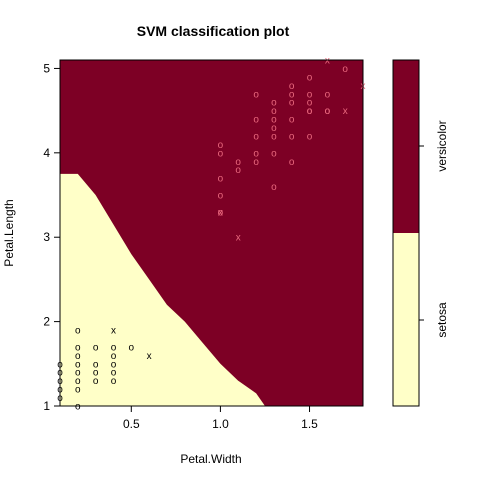 The image size is (480, 480). What do you see at coordinates (309, 424) in the screenshot?
I see `x-tick-label: 1.5` at bounding box center [309, 424].